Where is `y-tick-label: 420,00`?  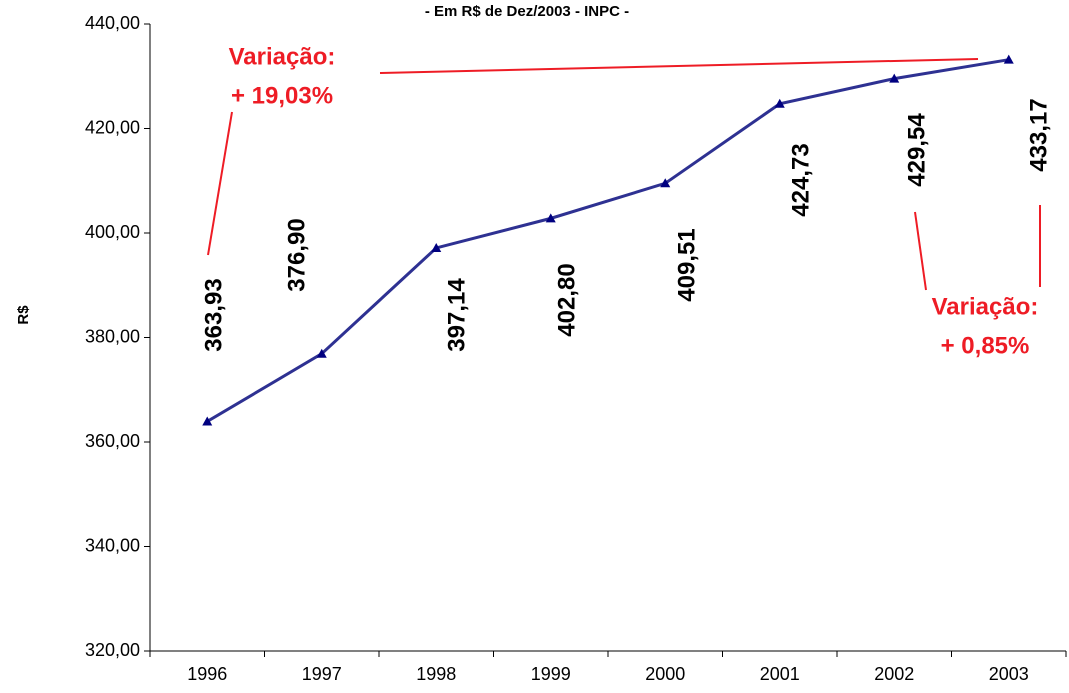 y-tick-label: 420,00 is located at coordinates (112, 127).